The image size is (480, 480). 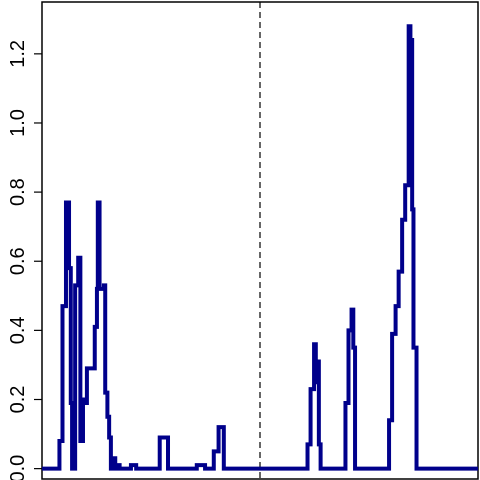 I want to click on y-tick-label: 0.6, so click(x=18, y=261).